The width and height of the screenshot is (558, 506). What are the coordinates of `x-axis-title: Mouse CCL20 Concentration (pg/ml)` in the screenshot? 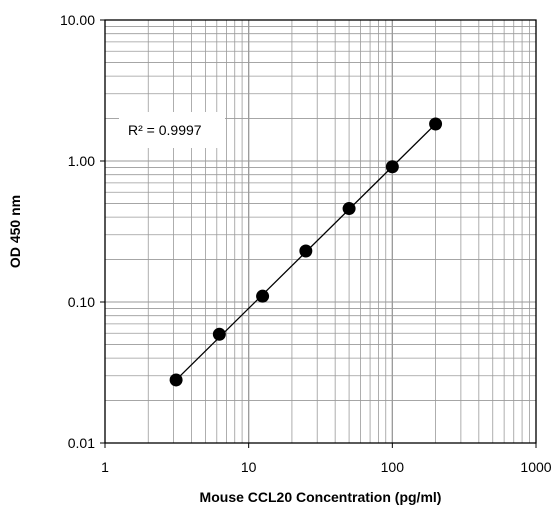 It's located at (321, 497).